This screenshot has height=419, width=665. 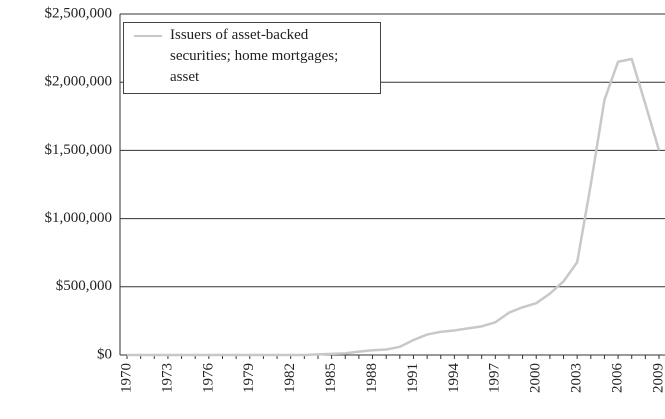 I want to click on x-tick-label: 1997, so click(x=495, y=378).